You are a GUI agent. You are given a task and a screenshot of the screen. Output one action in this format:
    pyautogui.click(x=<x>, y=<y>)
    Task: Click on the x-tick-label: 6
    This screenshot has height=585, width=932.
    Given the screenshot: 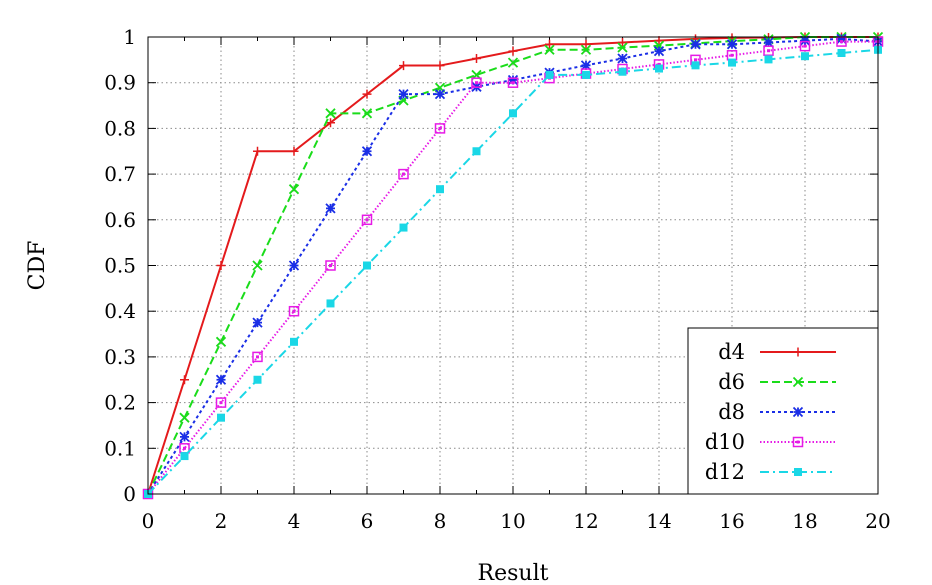 What is the action you would take?
    pyautogui.click(x=367, y=521)
    